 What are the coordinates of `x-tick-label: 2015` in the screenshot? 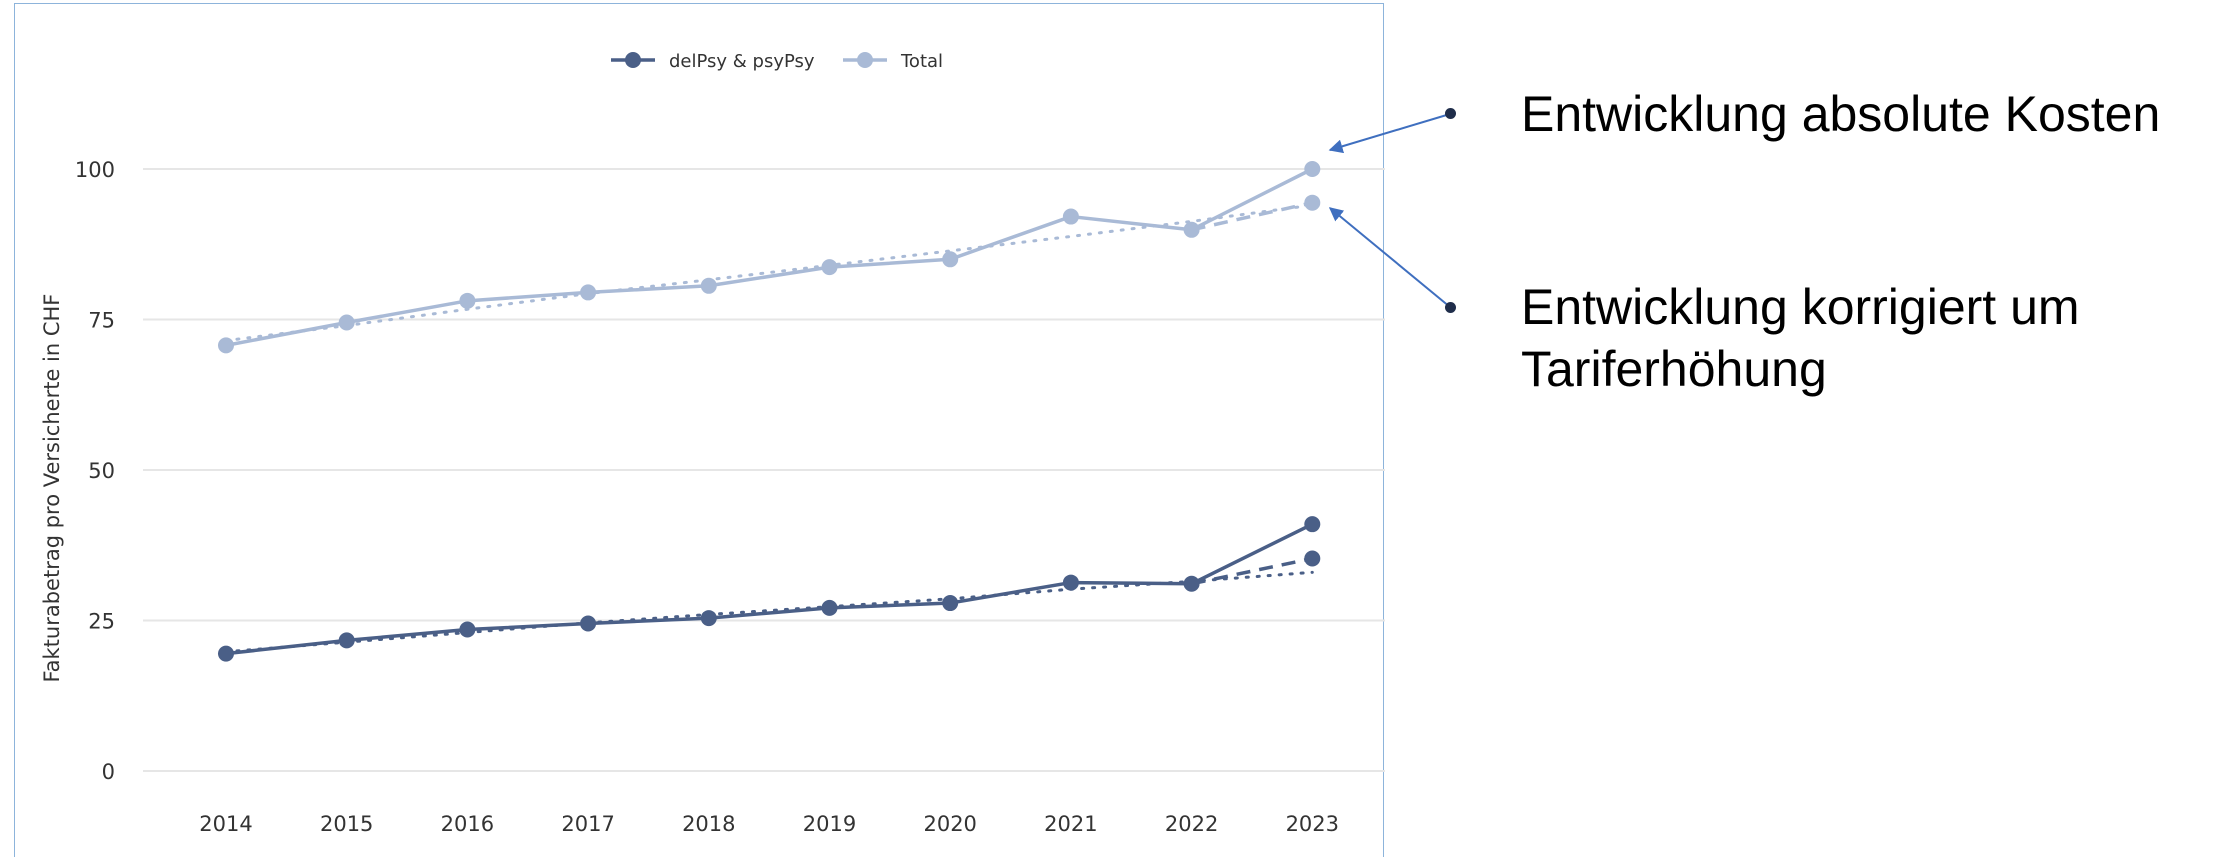 It's located at (346, 824).